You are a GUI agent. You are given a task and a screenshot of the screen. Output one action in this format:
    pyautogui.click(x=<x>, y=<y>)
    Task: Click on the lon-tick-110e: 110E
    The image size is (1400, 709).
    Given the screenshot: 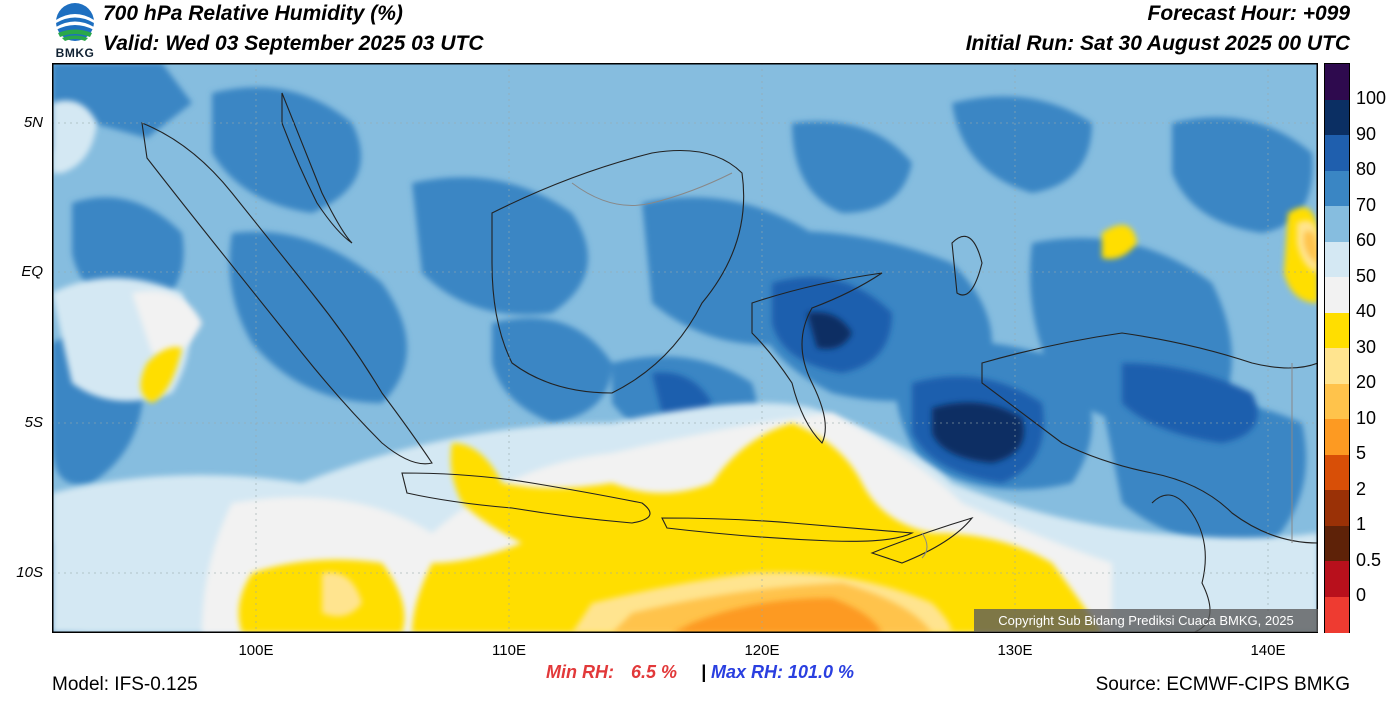 What is the action you would take?
    pyautogui.click(x=509, y=650)
    